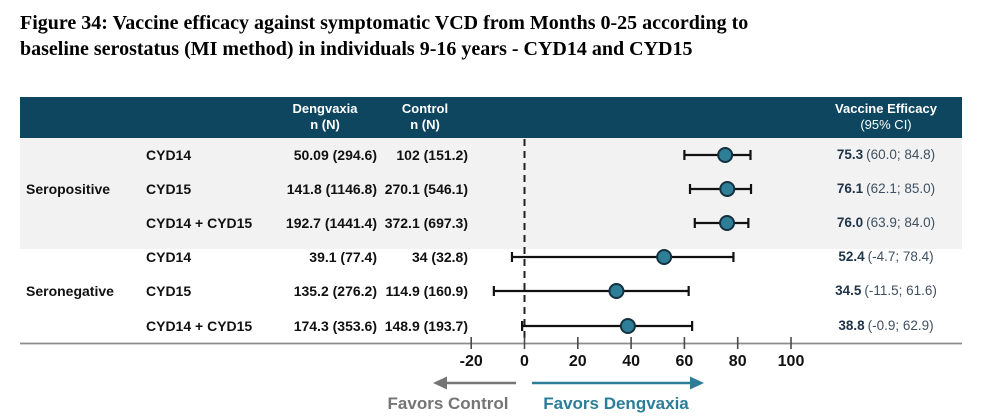 The image size is (993, 420). I want to click on ve-value: 76.1 (62.1; 85.0), so click(886, 189).